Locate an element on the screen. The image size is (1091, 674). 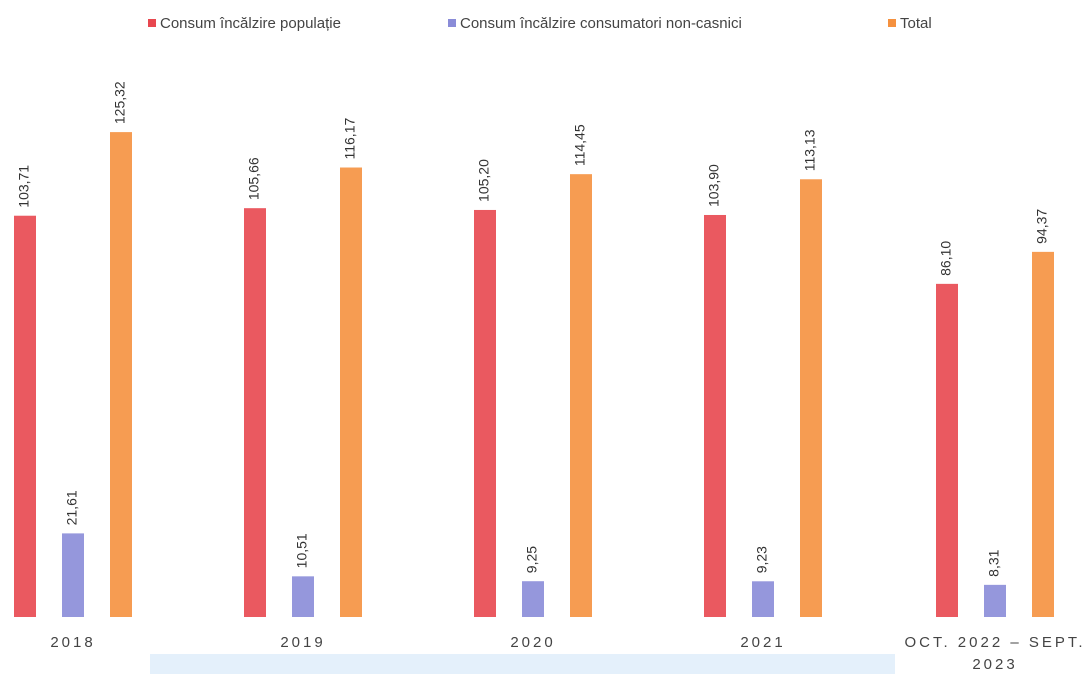
value-label: 9,23 is located at coordinates (762, 559).